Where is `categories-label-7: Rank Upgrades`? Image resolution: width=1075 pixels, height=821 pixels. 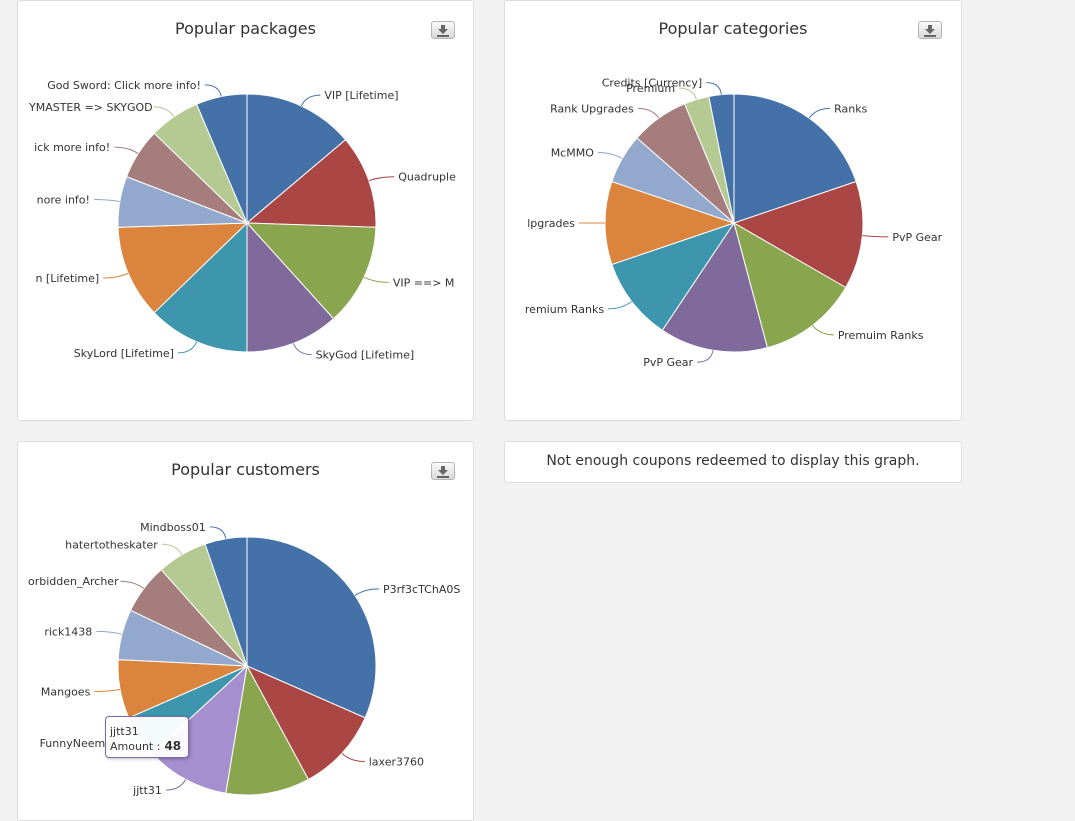
categories-label-7: Rank Upgrades is located at coordinates (592, 108).